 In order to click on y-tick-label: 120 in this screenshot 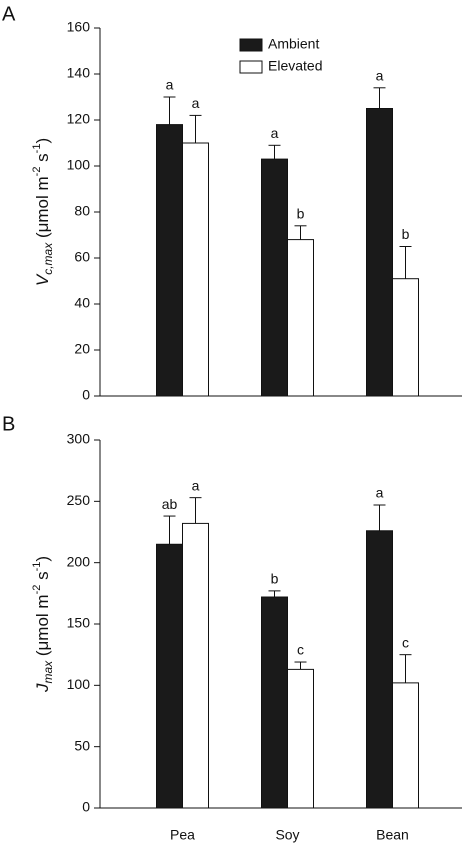, I will do `click(79, 119)`.